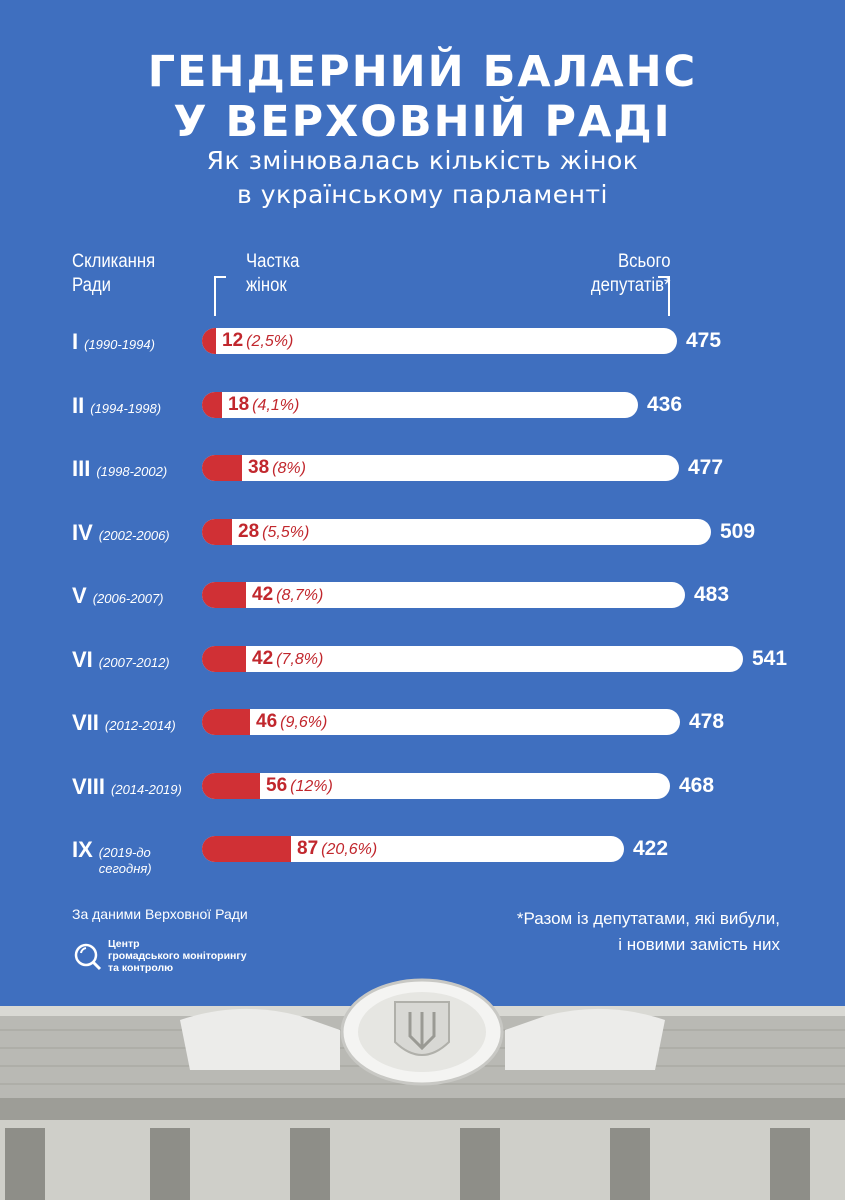 This screenshot has width=845, height=1200. I want to click on women-share: (5,5%), so click(286, 532).